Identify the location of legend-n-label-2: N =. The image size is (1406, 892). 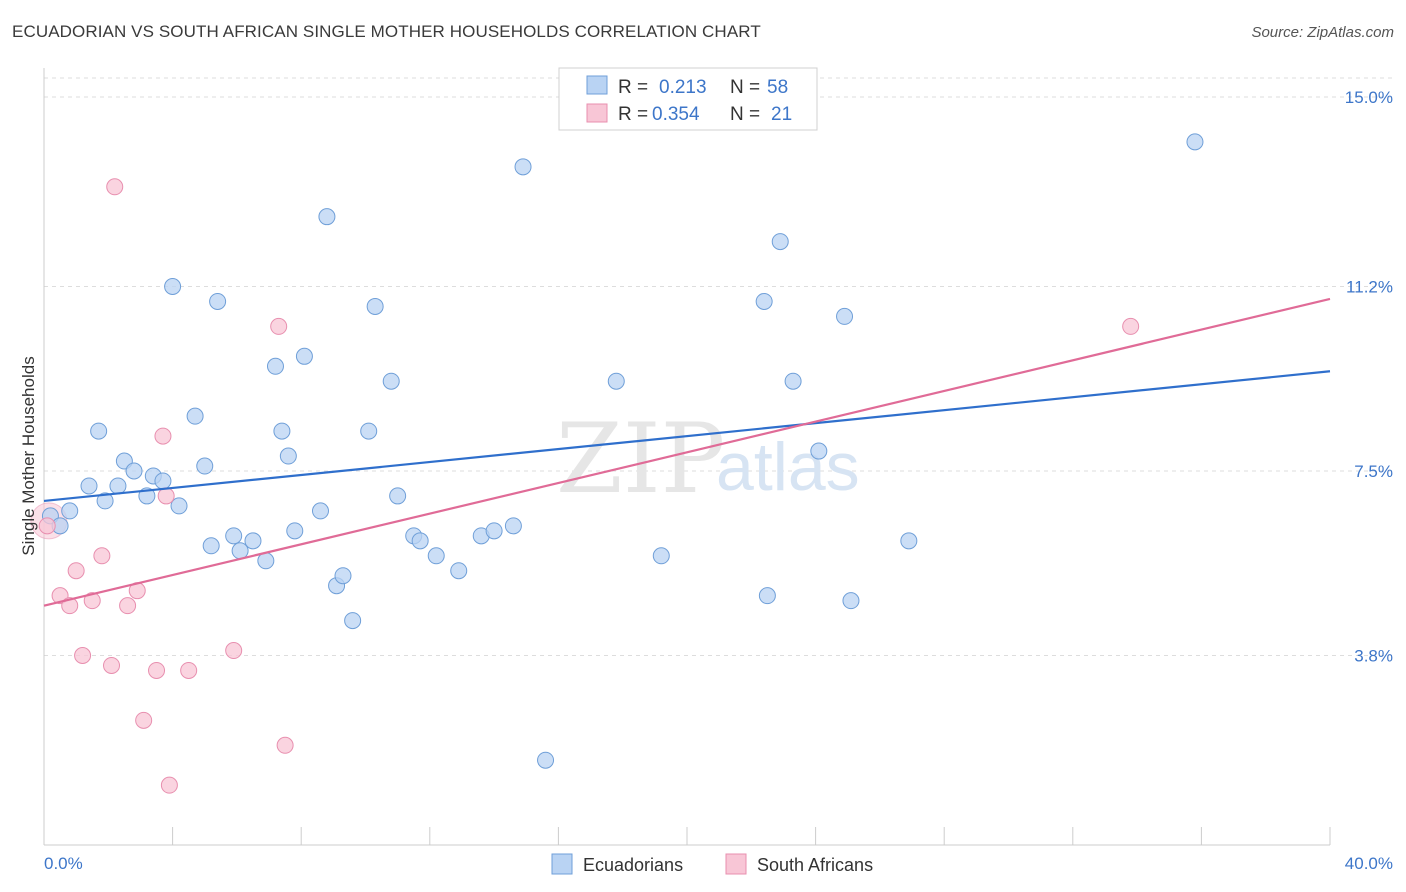
(745, 114).